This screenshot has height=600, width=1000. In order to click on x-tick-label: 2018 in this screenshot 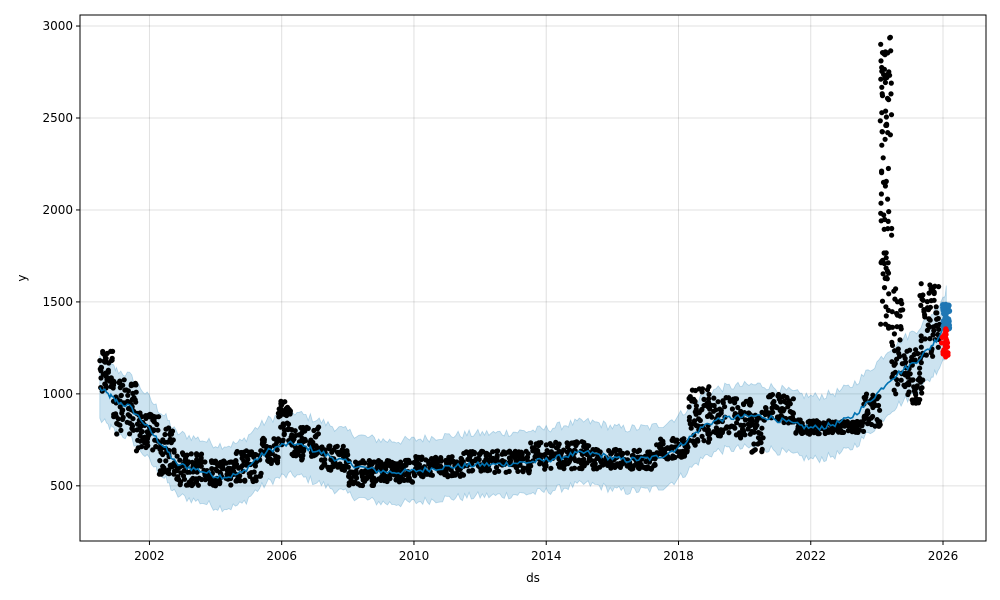, I will do `click(678, 556)`.